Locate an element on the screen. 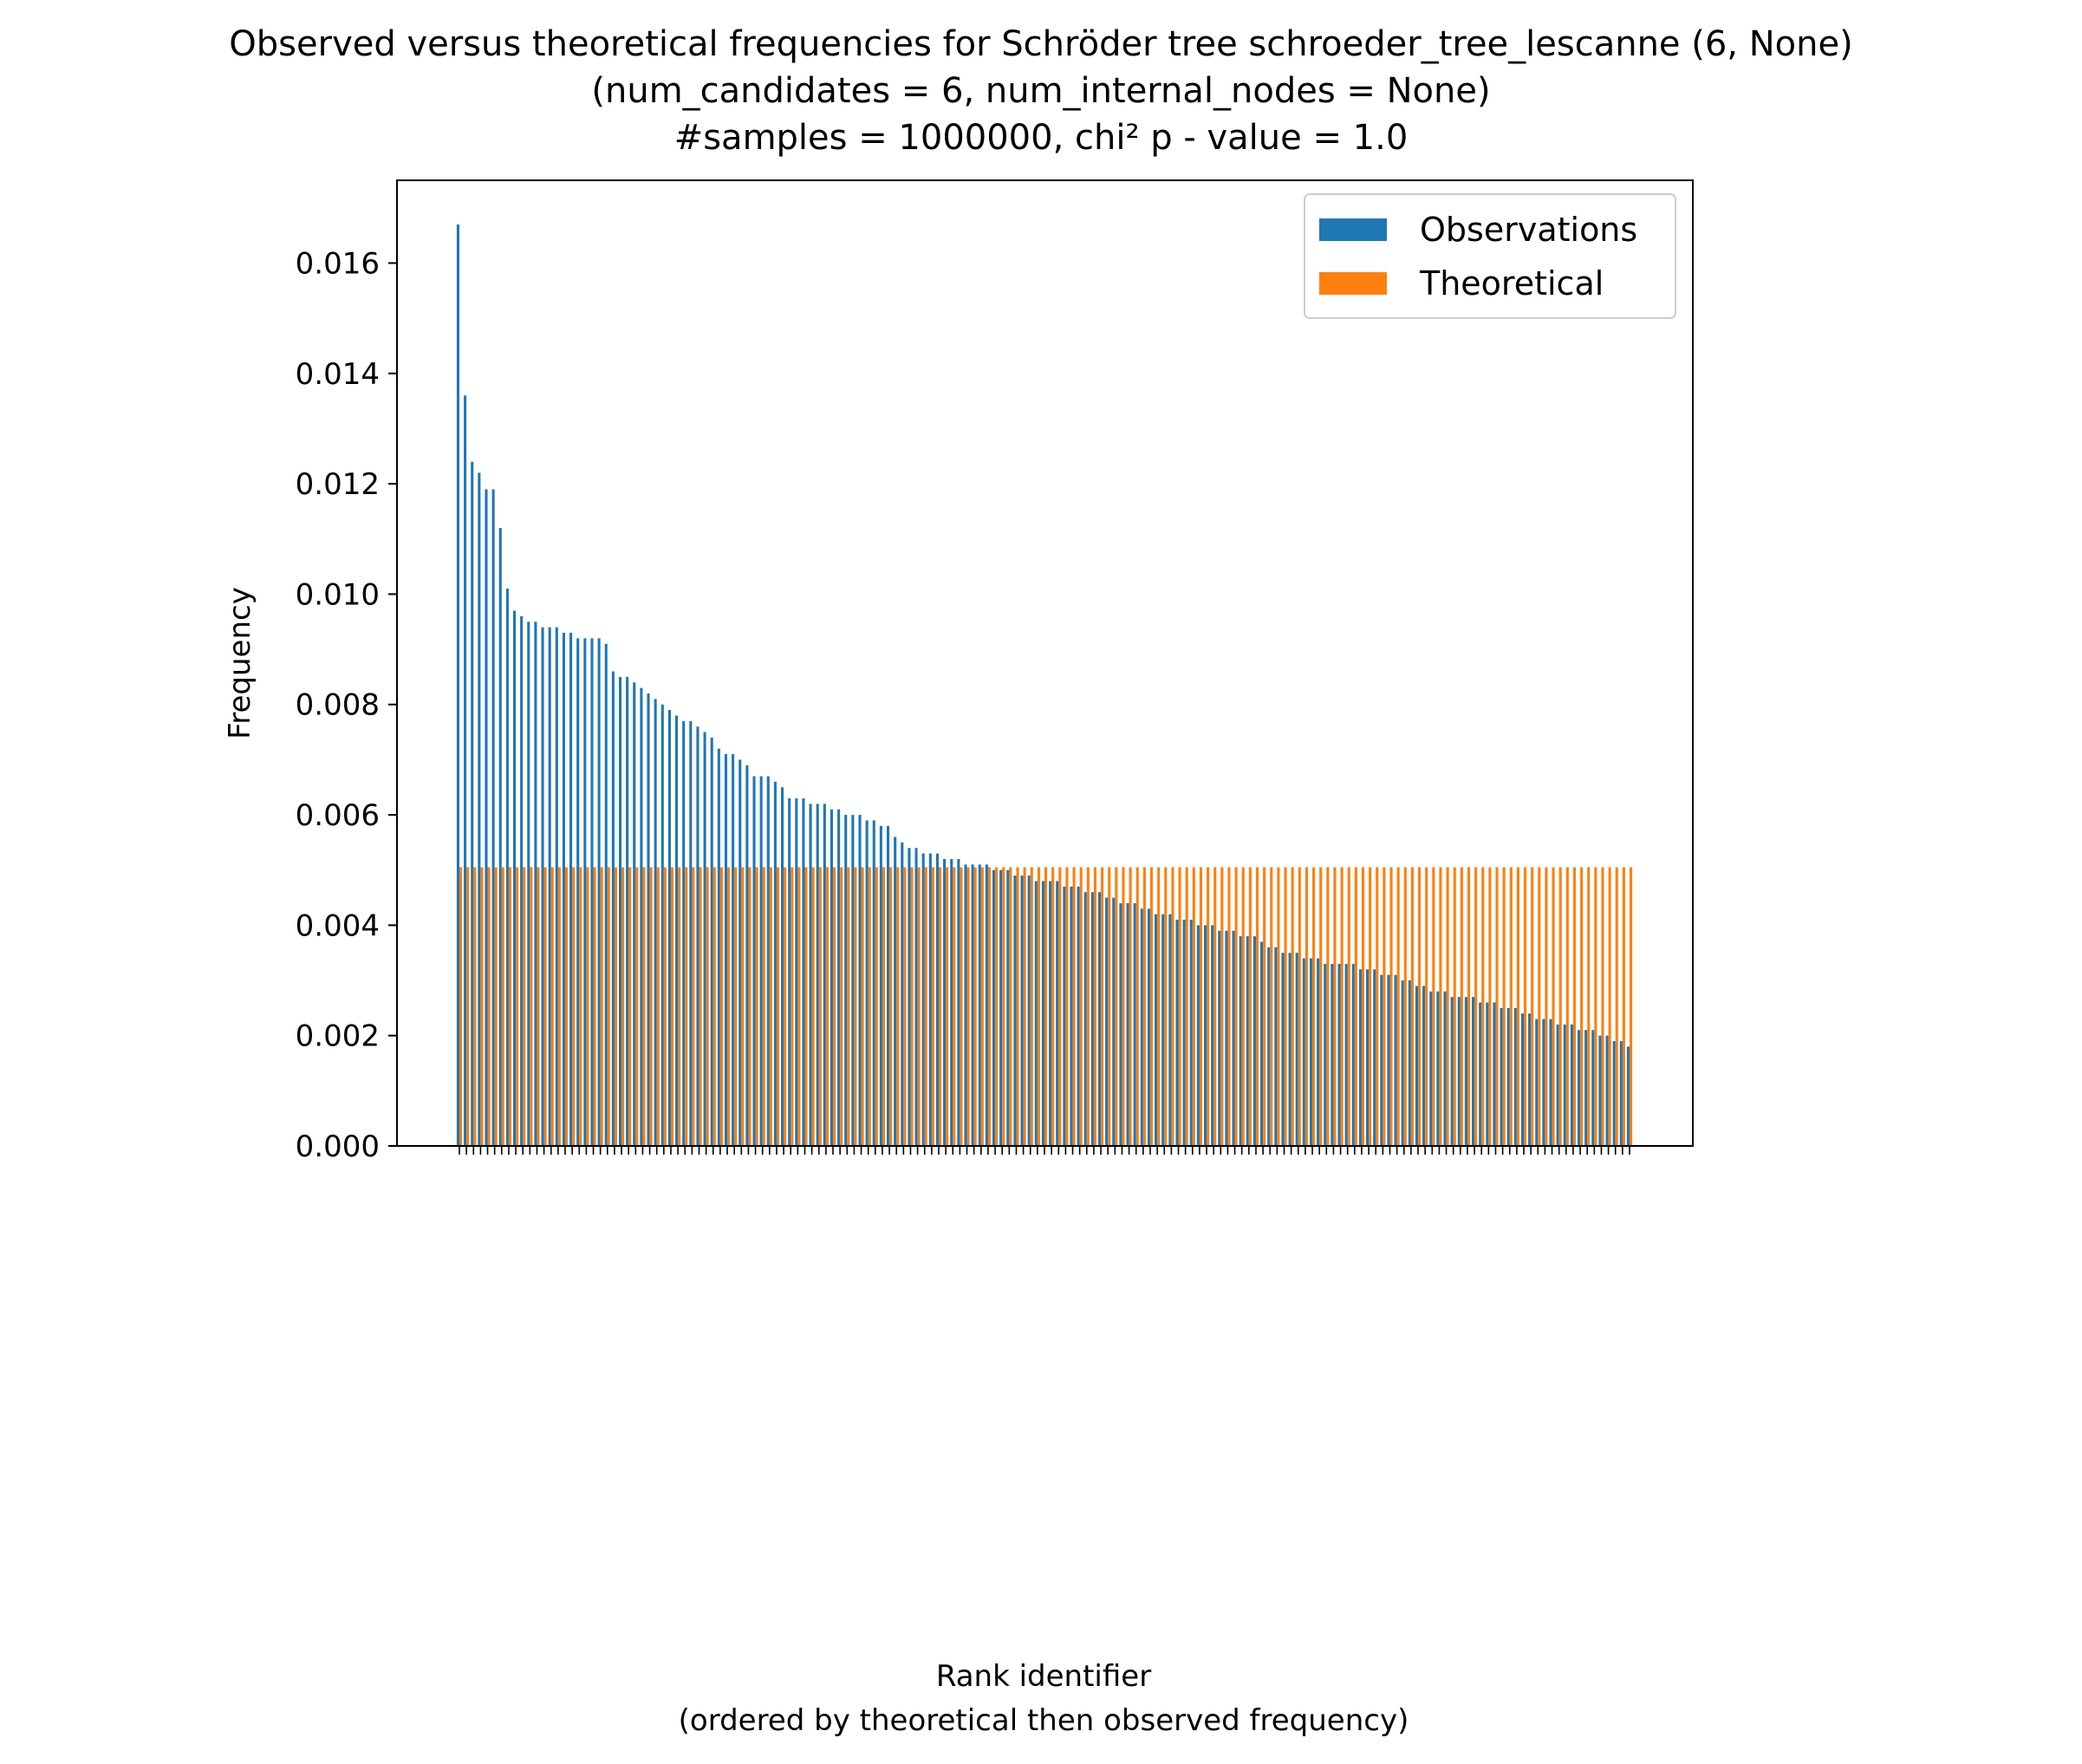 Image resolution: width=2082 pixels, height=1764 pixels. x-axis-ticks is located at coordinates (1044, 1150).